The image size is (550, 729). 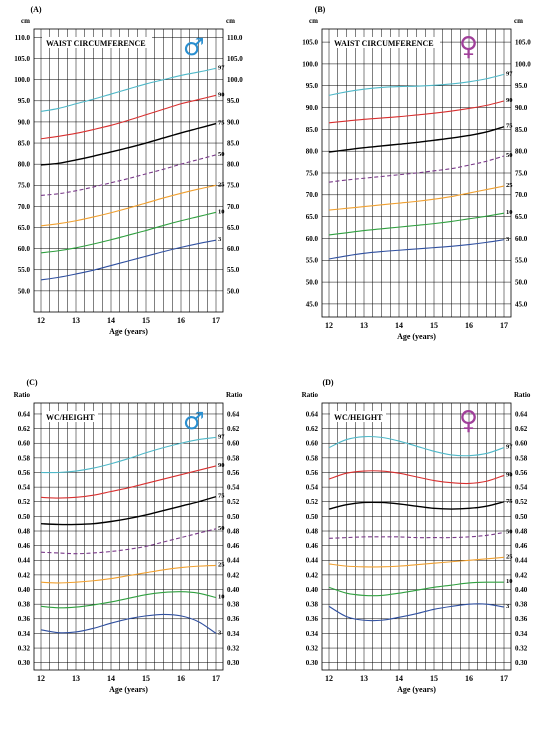 What do you see at coordinates (233, 207) in the screenshot?
I see `y-tick-label-right: 70.0` at bounding box center [233, 207].